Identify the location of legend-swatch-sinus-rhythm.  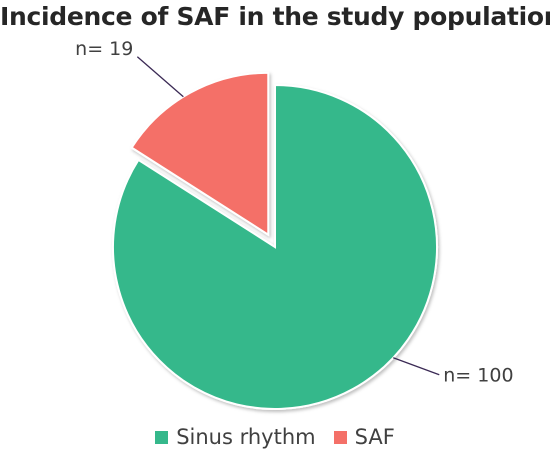
(162, 437).